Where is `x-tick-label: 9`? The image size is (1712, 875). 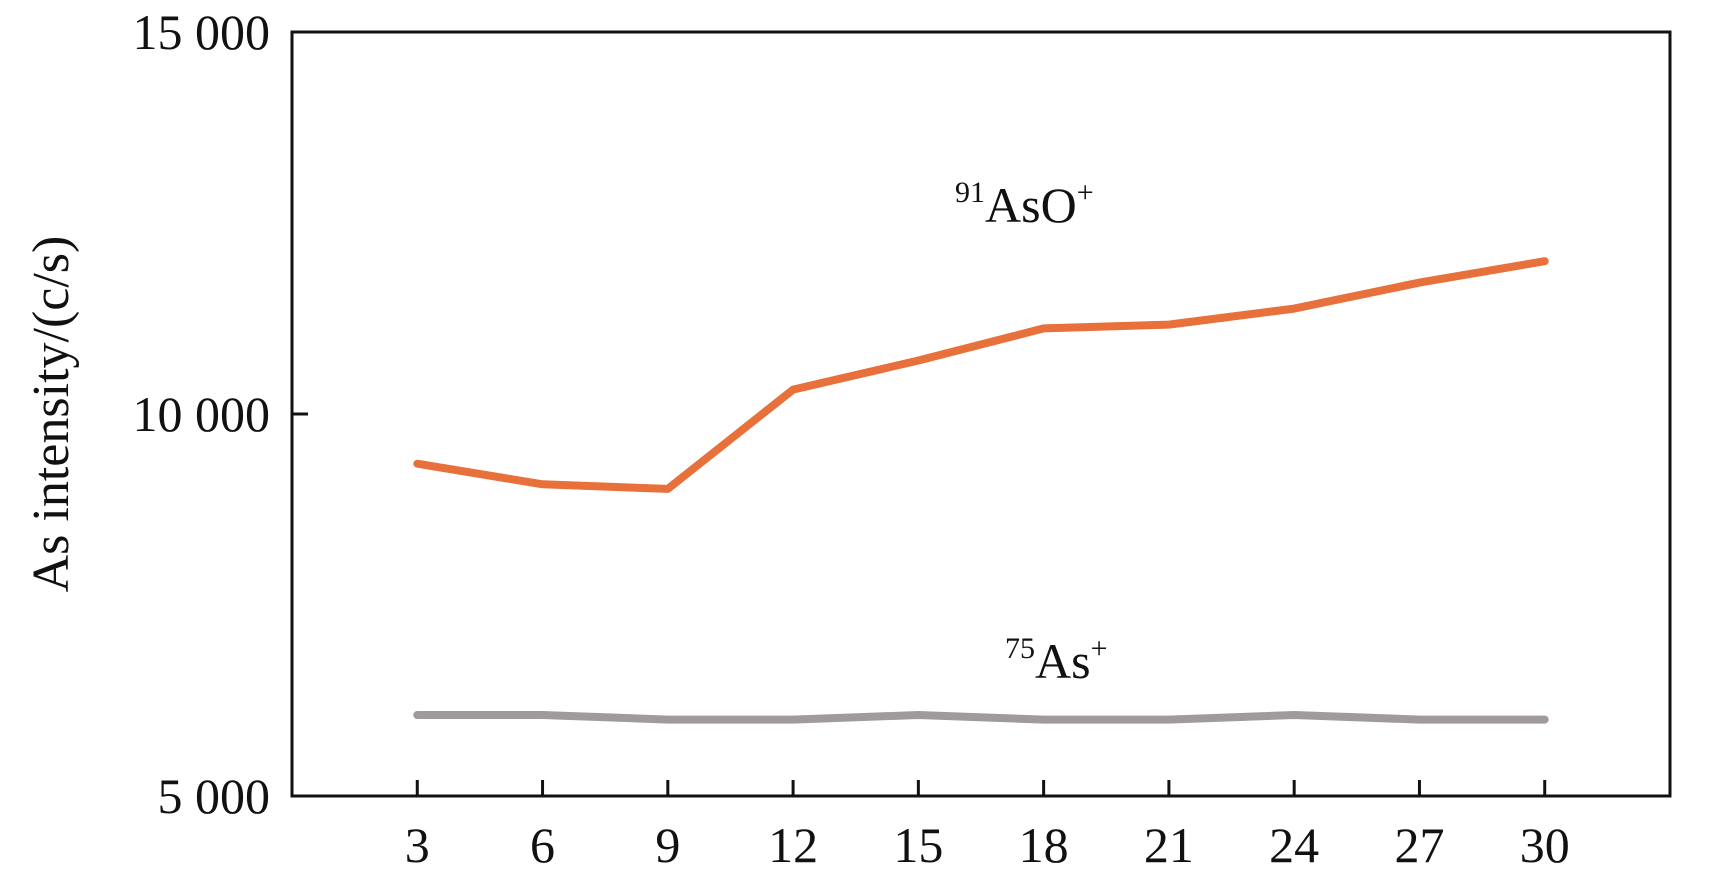 x-tick-label: 9 is located at coordinates (667, 845).